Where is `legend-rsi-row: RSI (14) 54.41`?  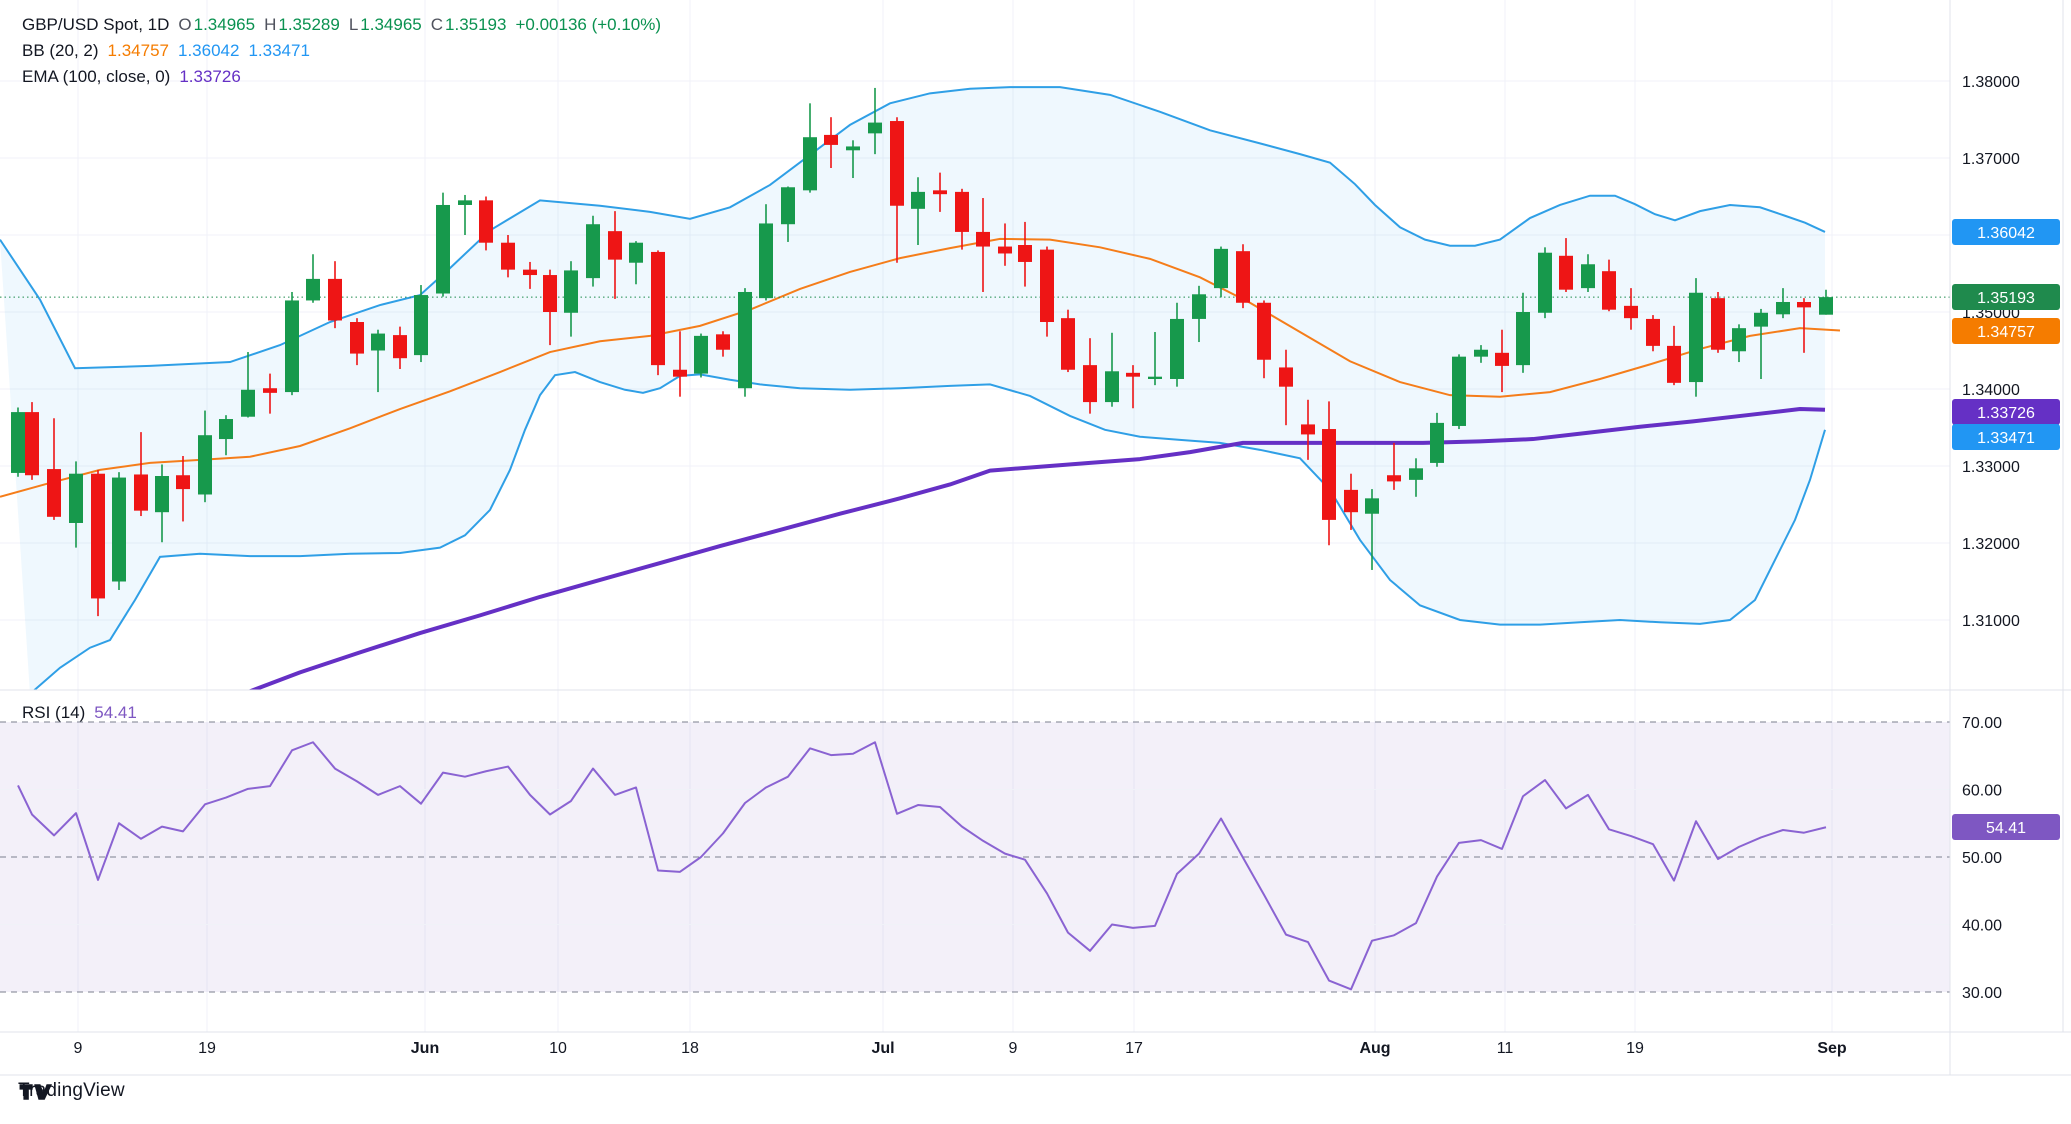 legend-rsi-row: RSI (14) 54.41 is located at coordinates (79, 713).